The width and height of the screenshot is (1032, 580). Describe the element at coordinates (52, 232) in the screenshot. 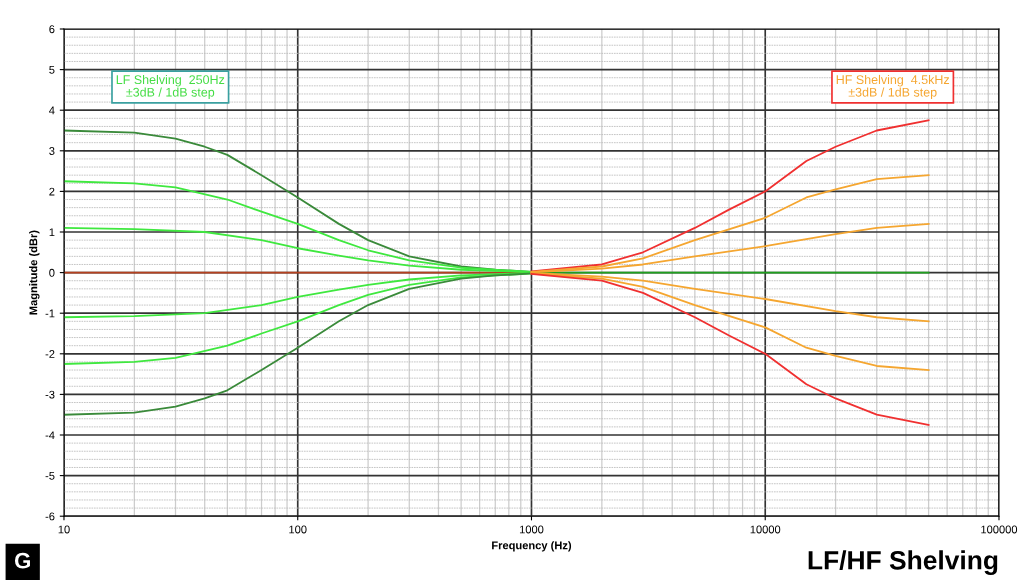

I see `y-tick-label: 1` at that location.